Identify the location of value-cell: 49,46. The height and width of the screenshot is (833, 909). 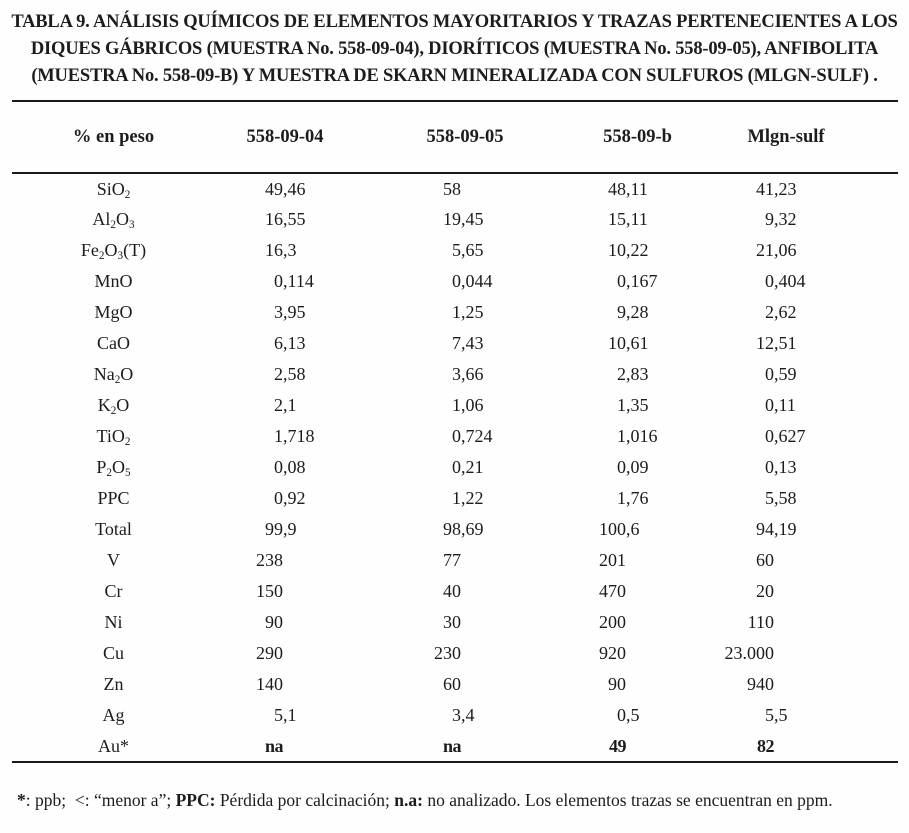
(285, 188).